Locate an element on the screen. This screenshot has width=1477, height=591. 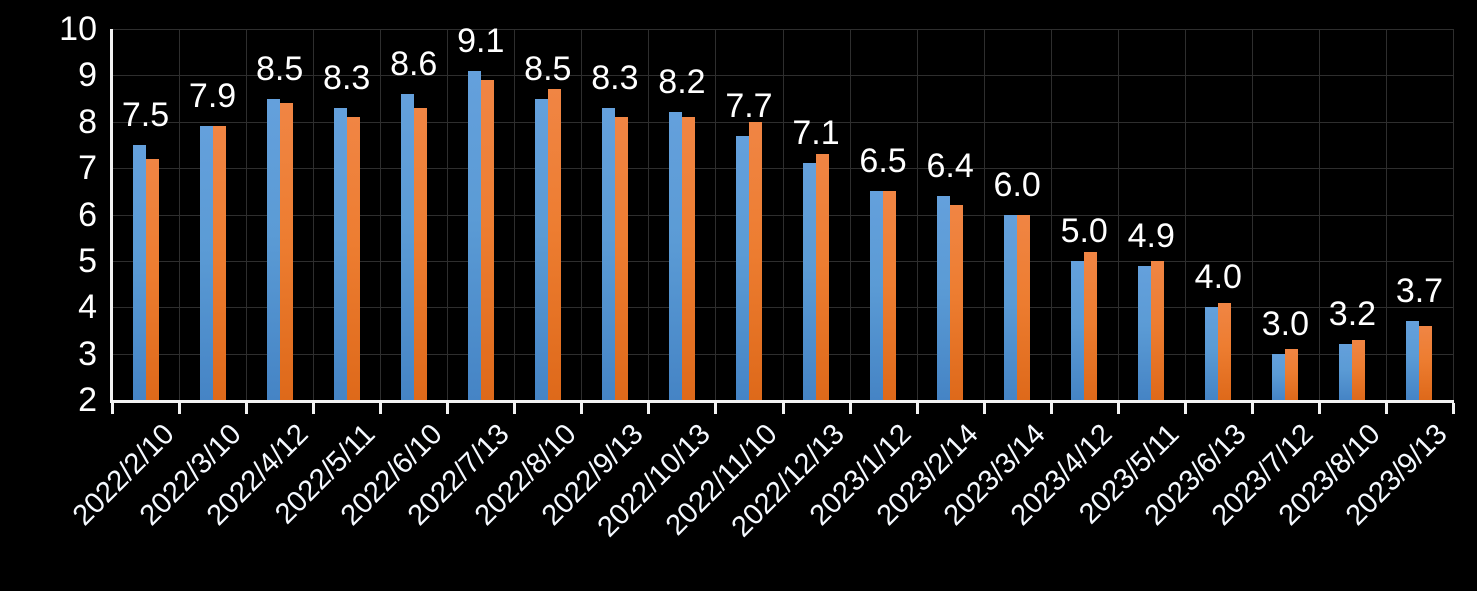
y-axis-tick-label: 3 is located at coordinates (87, 353).